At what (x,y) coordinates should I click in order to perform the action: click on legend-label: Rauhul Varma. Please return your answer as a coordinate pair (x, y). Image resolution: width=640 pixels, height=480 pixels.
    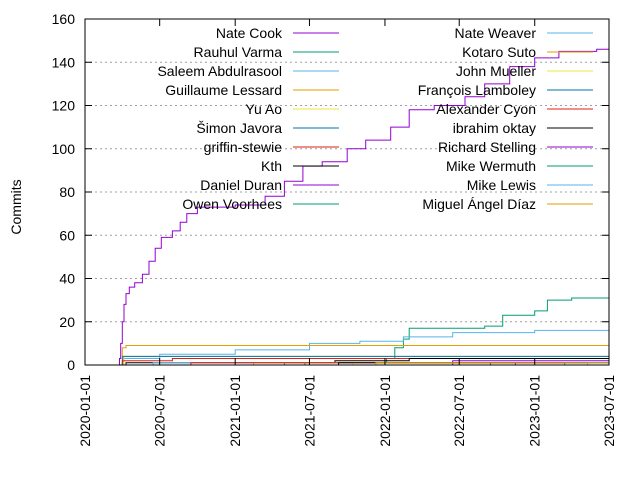
    Looking at the image, I should click on (238, 52).